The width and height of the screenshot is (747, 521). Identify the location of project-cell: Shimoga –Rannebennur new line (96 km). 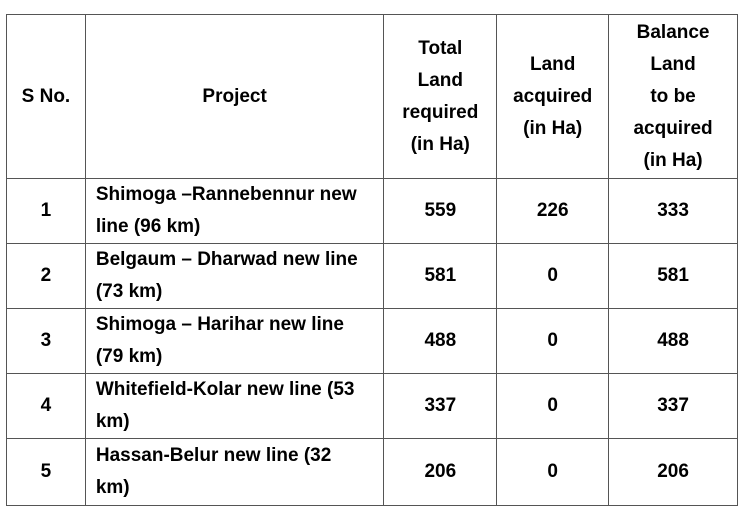
(234, 211).